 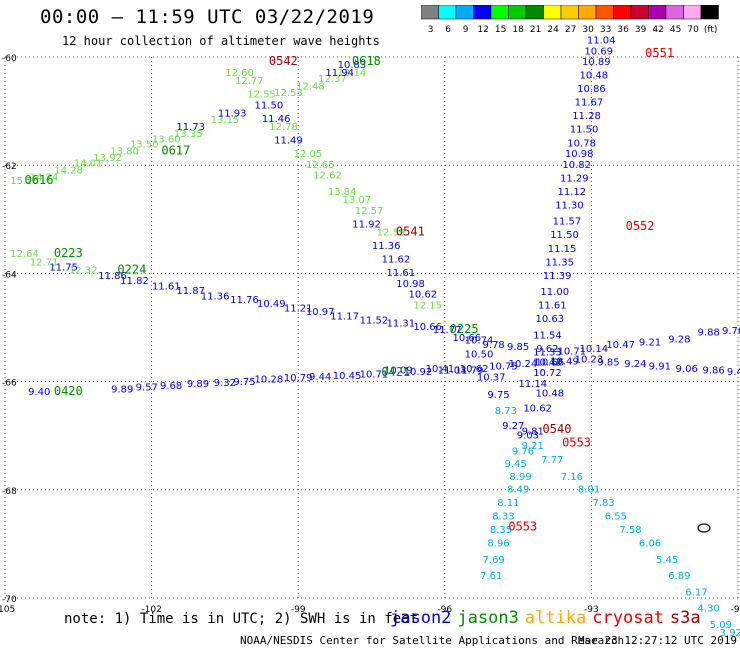 I want to click on pass-time-label: 0421, so click(x=395, y=372).